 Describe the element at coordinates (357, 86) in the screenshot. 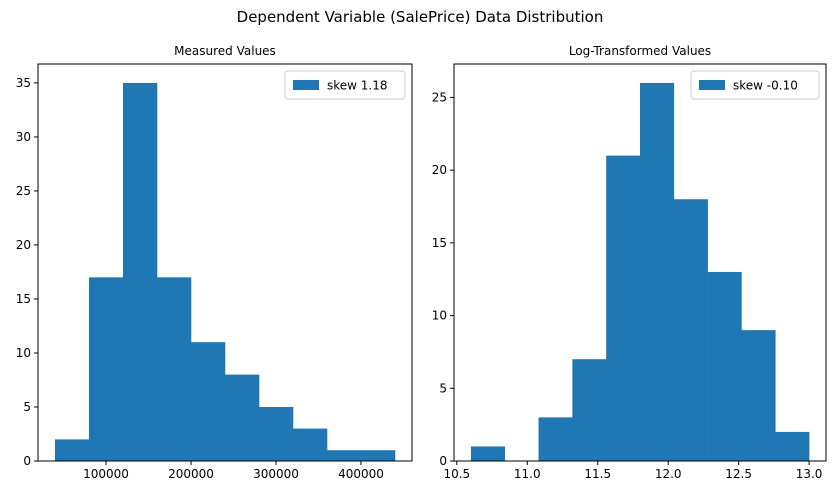

I see `legend-label: skew 1.18` at that location.